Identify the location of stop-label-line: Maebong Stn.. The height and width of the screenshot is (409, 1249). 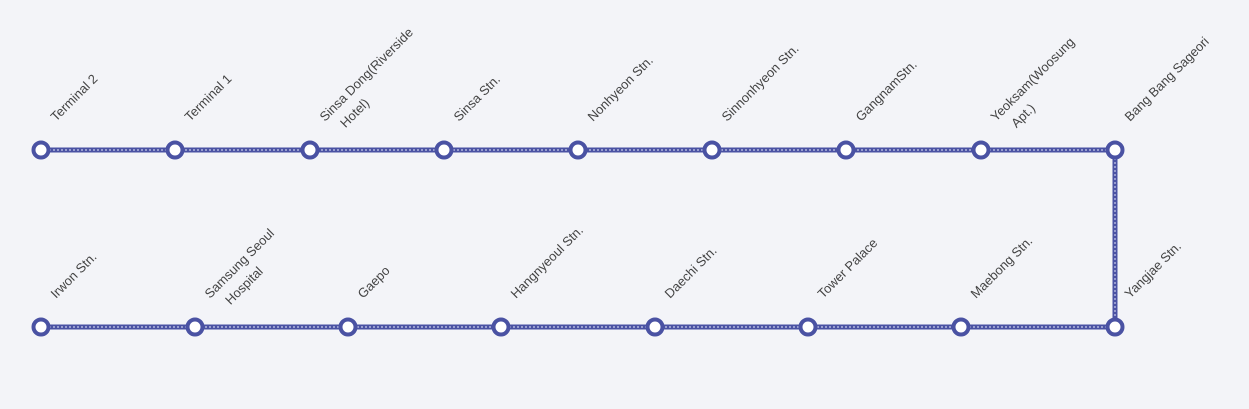
(1002, 267).